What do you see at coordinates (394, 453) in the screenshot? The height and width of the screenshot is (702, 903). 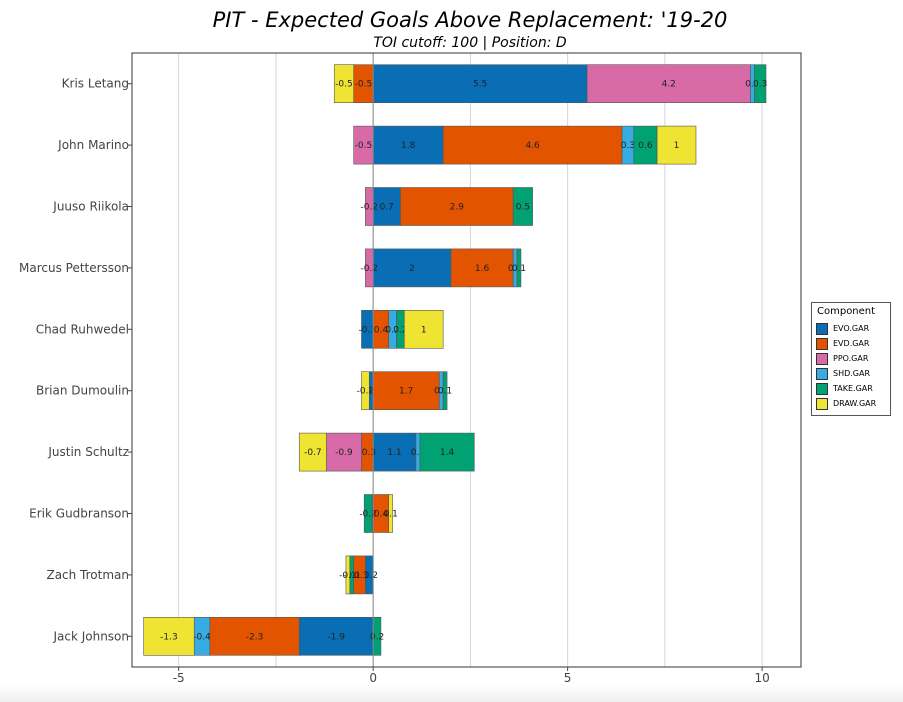 I see `data-label: 1.1` at bounding box center [394, 453].